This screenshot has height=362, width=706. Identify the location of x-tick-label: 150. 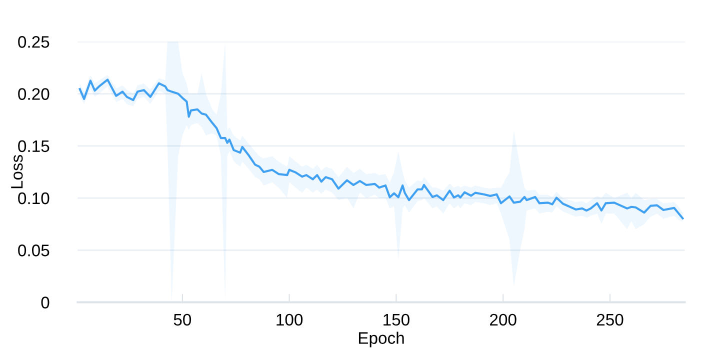
(397, 320).